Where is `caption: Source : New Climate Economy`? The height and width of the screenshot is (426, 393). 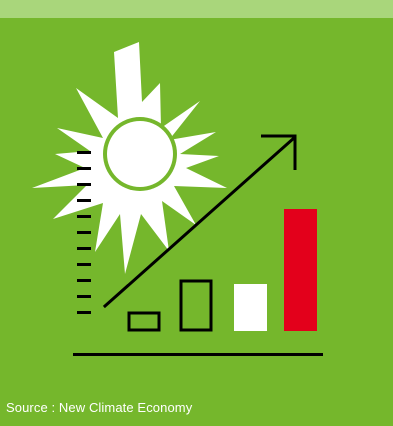 caption: Source : New Climate Economy is located at coordinates (196, 402).